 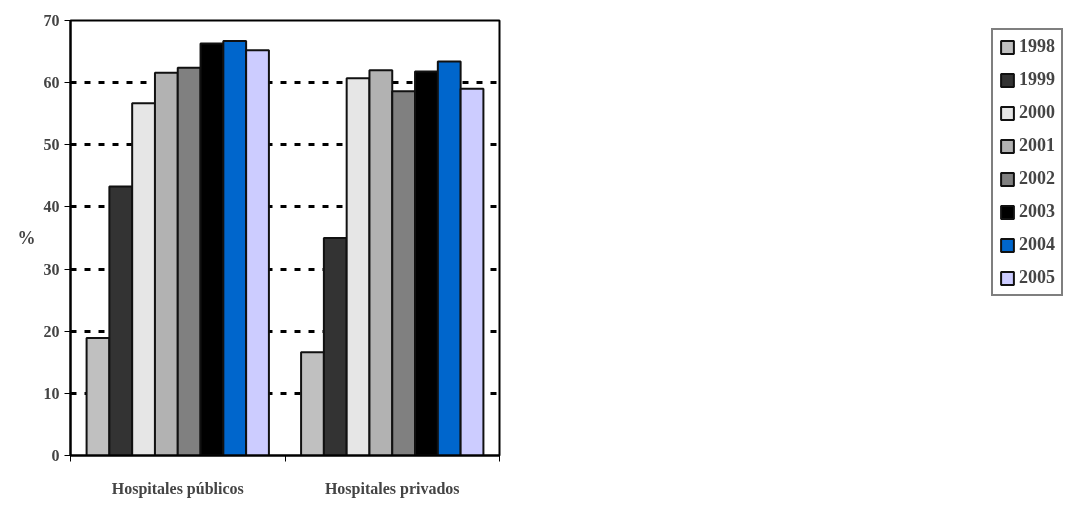 What do you see at coordinates (1037, 46) in the screenshot?
I see `legend-label: 1998` at bounding box center [1037, 46].